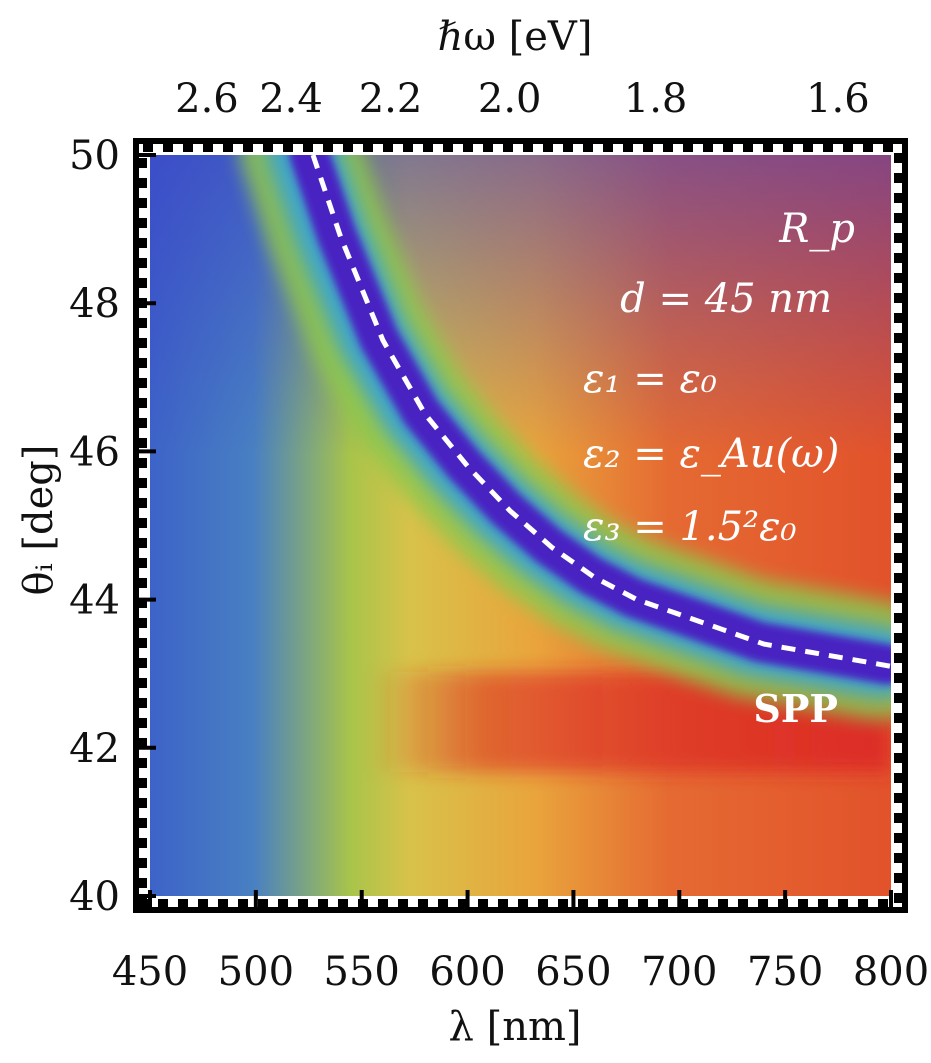  What do you see at coordinates (795, 708) in the screenshot?
I see `annotation-spp: SPP` at bounding box center [795, 708].